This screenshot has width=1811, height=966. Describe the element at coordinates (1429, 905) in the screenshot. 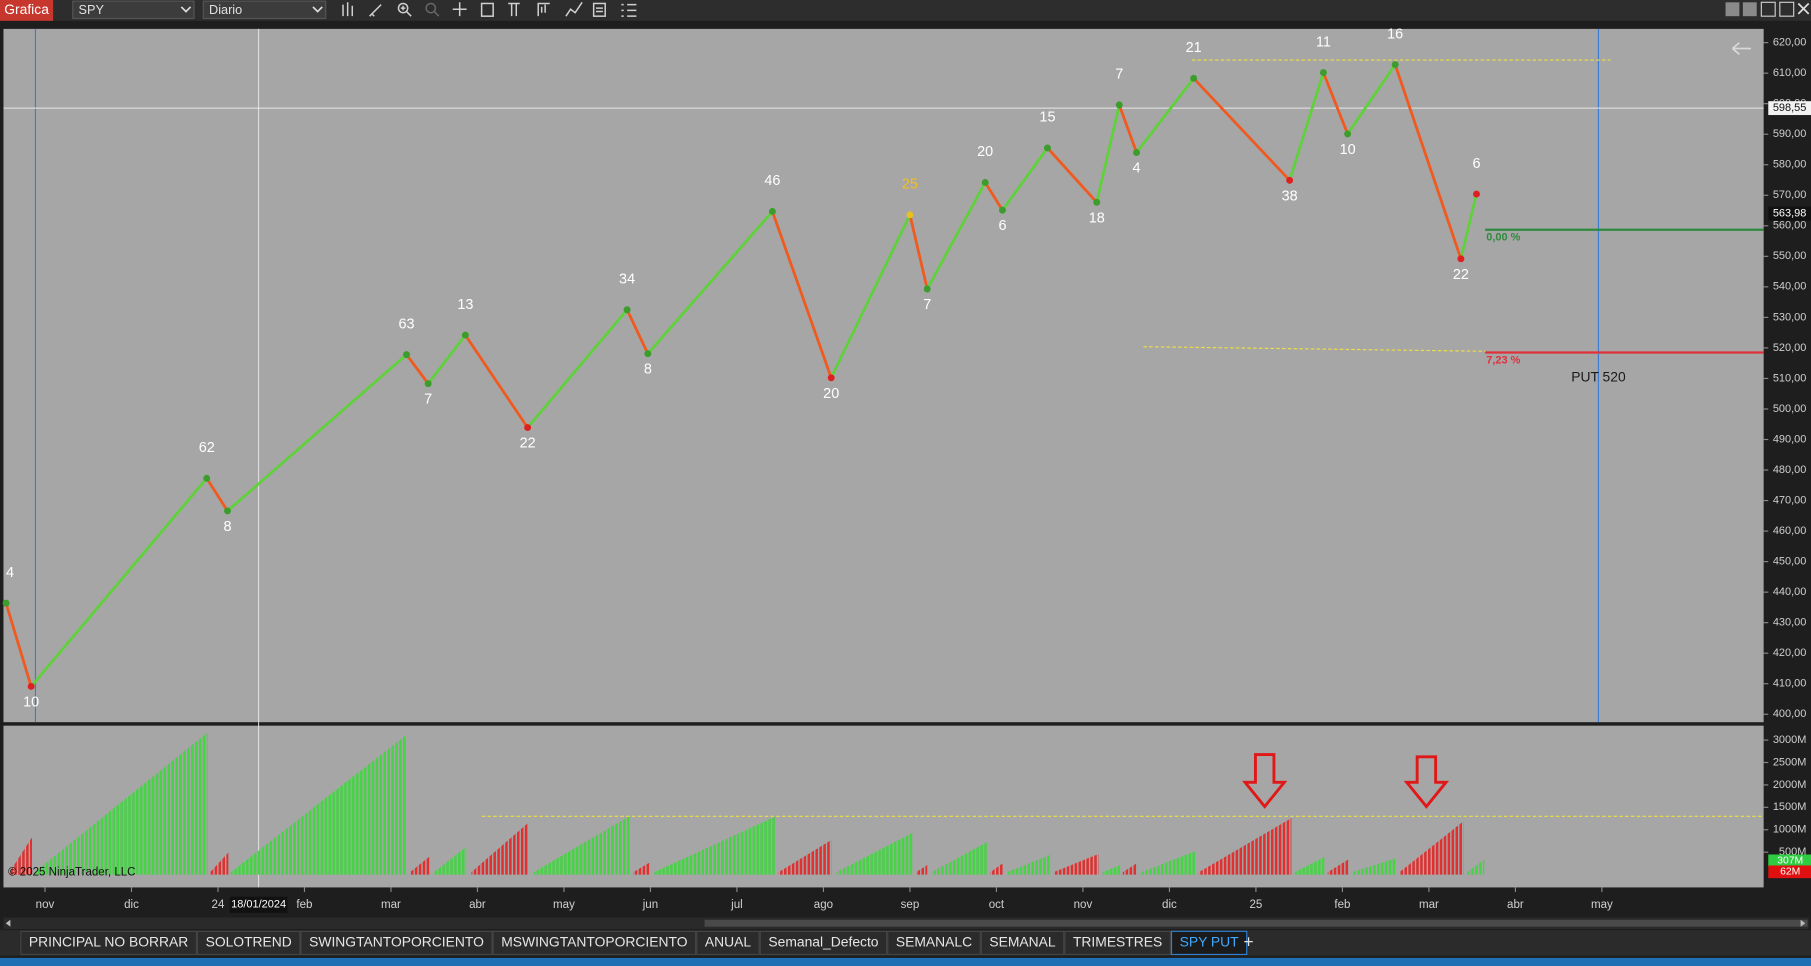

I see `x-tick-label: mar` at that location.